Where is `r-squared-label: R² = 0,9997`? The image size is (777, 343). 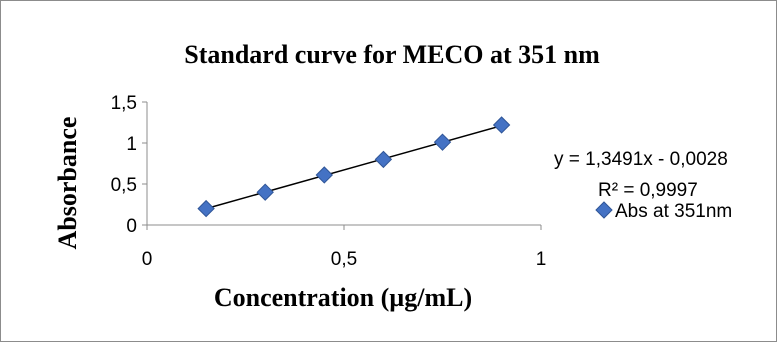 r-squared-label: R² = 0,9997 is located at coordinates (648, 190).